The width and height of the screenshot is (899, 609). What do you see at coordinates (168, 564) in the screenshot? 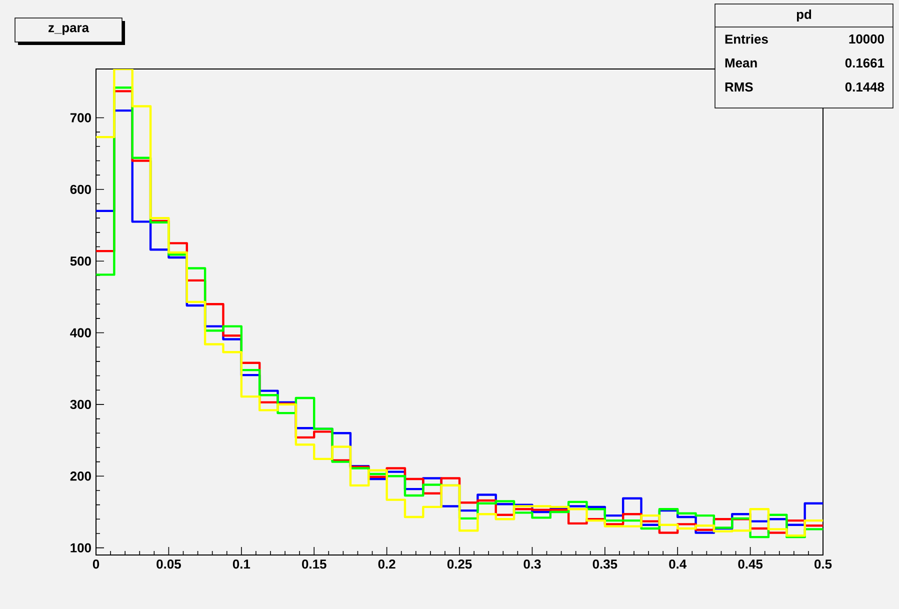
I see `x-tick-label: 0.05` at bounding box center [168, 564].